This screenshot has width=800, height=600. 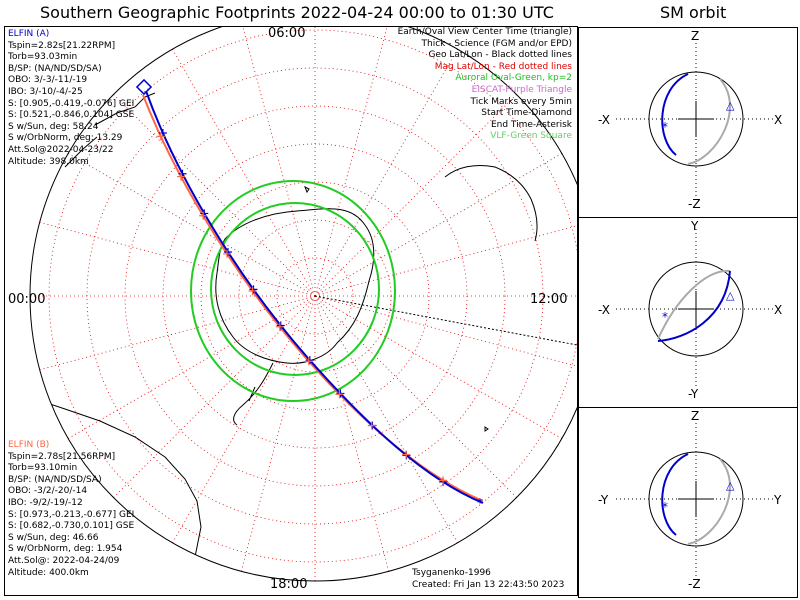 I want to click on elfin-a-info-line: Tspin=2.82s[21.22RPM], so click(x=62, y=45).